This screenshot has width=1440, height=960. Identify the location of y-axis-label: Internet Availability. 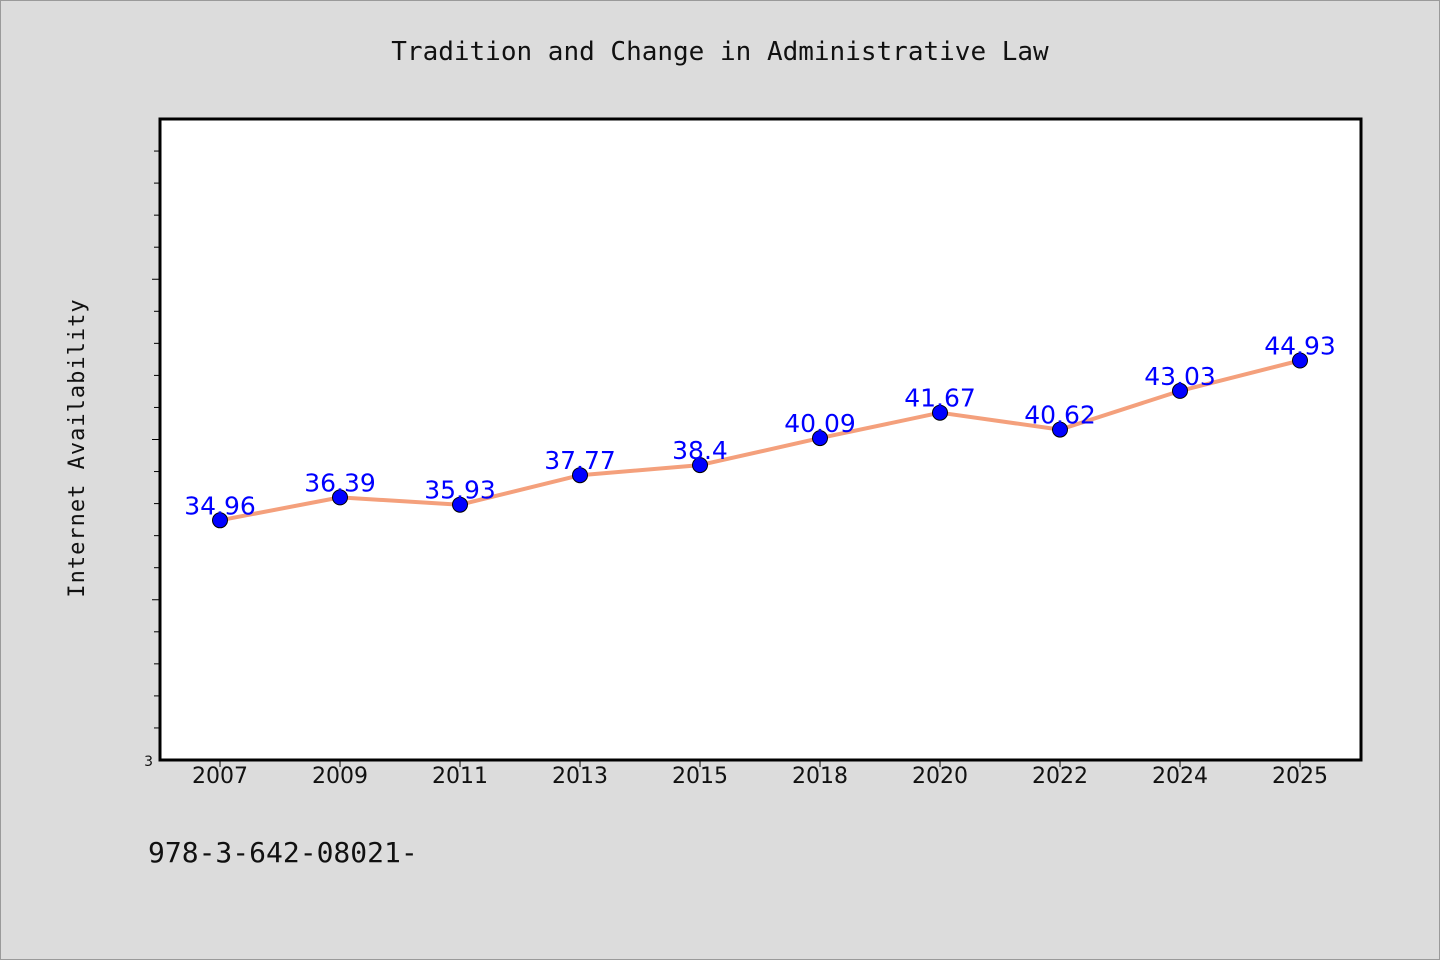
(77, 447).